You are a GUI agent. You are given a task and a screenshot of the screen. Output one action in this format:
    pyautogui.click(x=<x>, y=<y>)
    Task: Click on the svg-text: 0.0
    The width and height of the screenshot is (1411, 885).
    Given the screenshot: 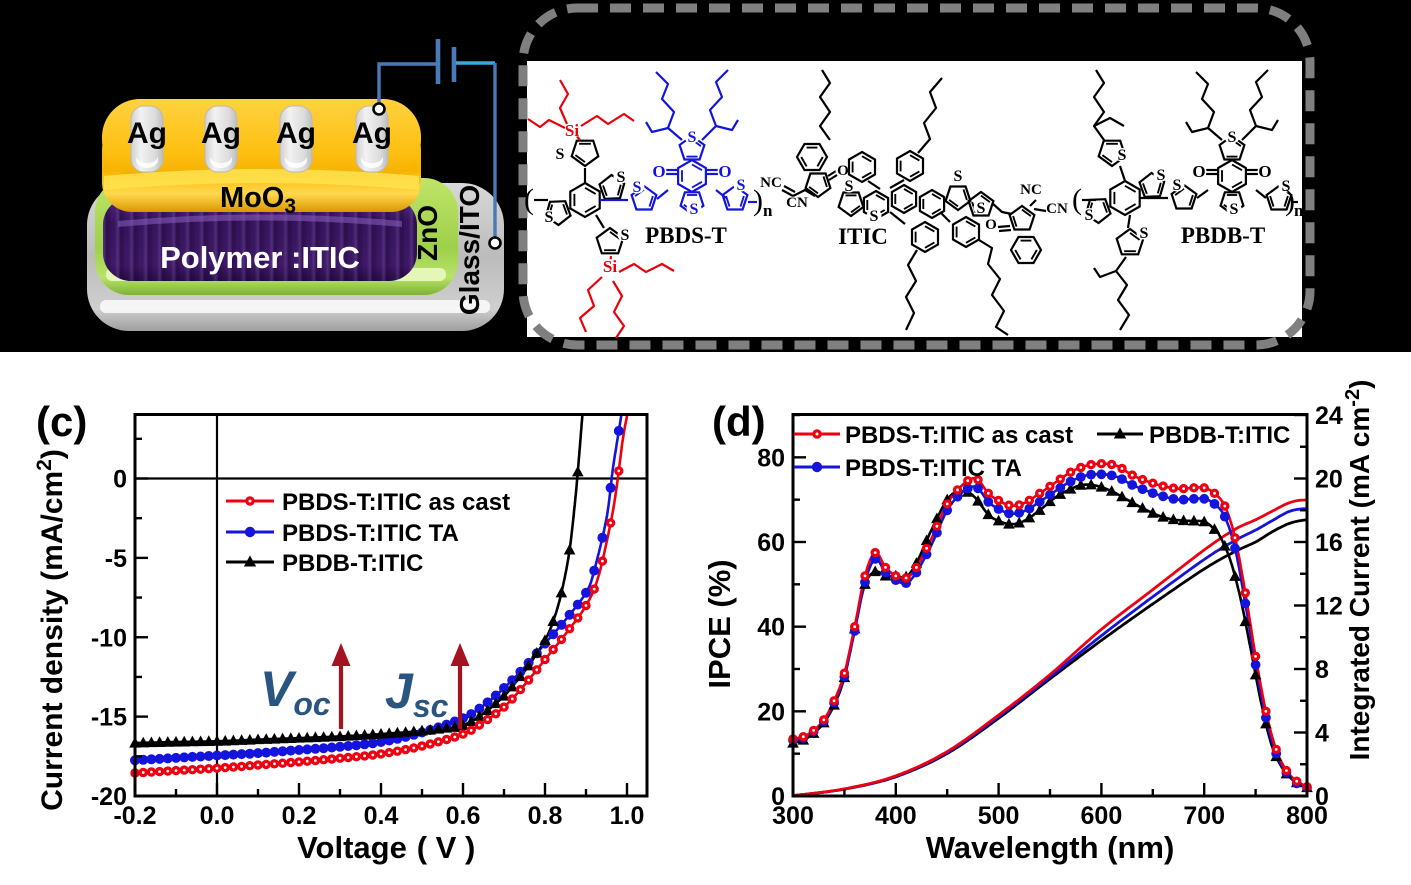 What is the action you would take?
    pyautogui.click(x=217, y=816)
    